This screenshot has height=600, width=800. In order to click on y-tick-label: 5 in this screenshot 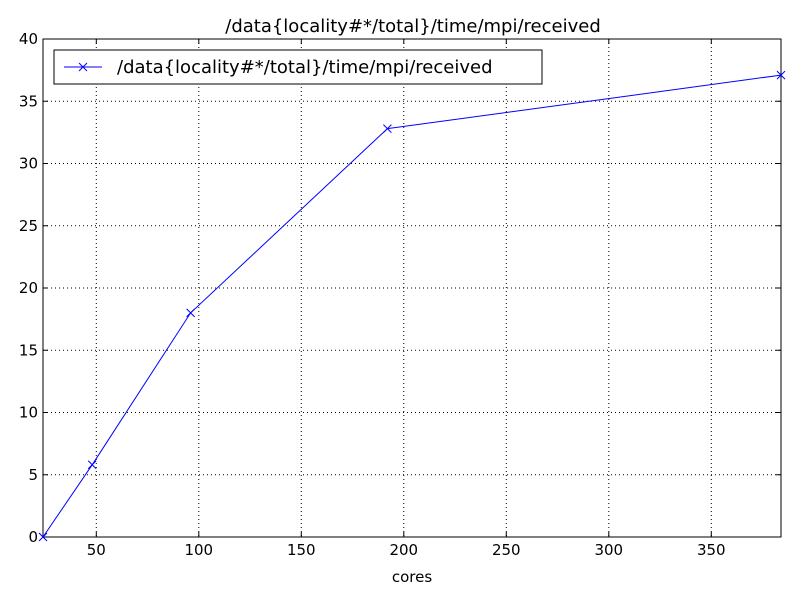, I will do `click(33, 475)`.